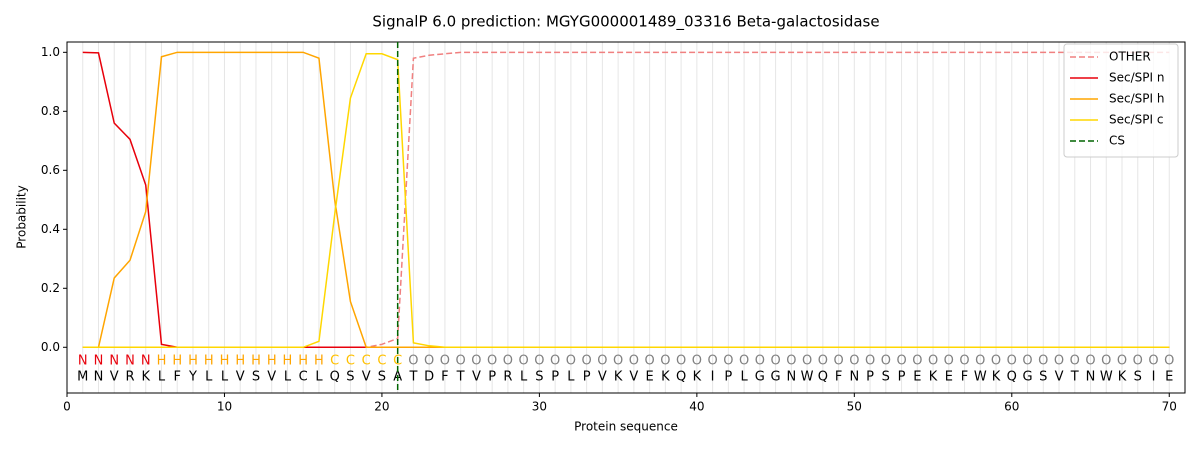 The image size is (1200, 454). What do you see at coordinates (1136, 78) in the screenshot?
I see `legend-label: Sec/SPI n` at bounding box center [1136, 78].